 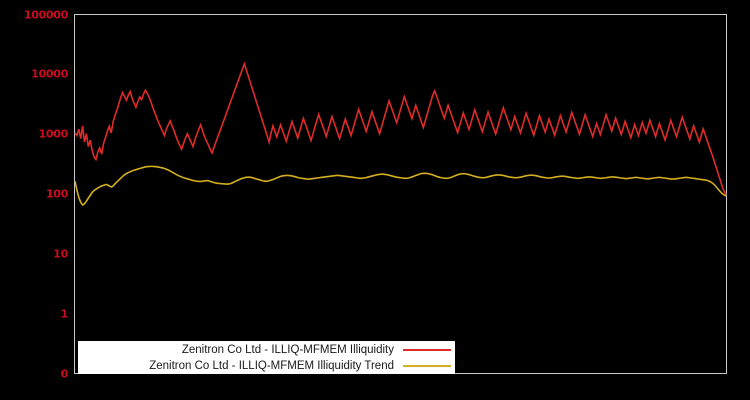 I want to click on y-axis-tick-labels: 100000 10000 1000 100 10 1 0, so click(x=34, y=200).